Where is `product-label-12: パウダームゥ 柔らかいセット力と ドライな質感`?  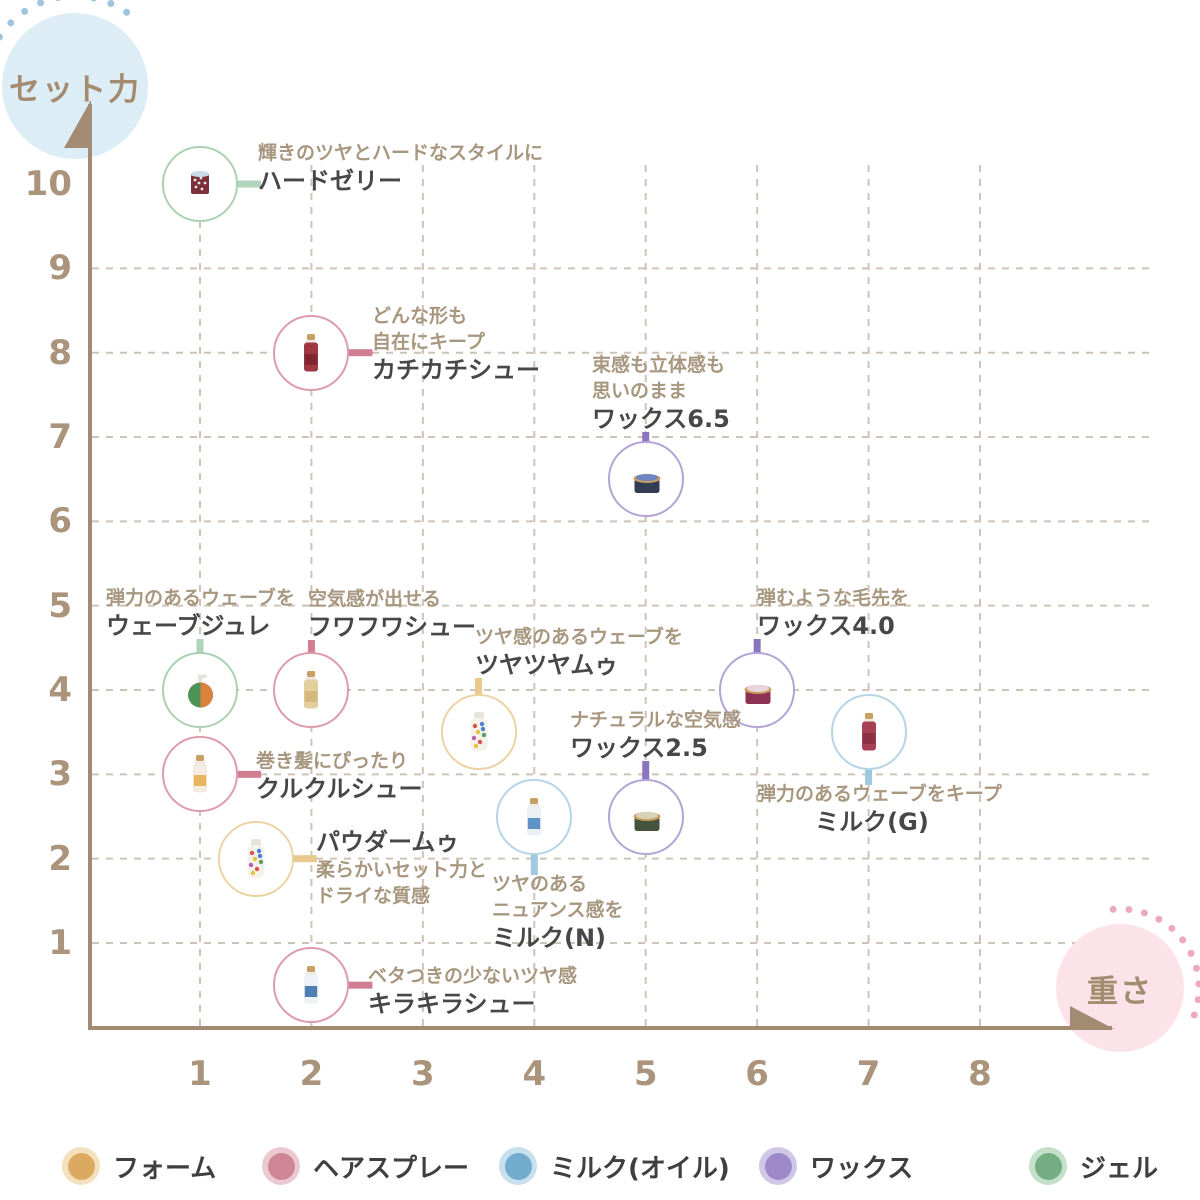
product-label-12: パウダームゥ 柔らかいセット力と ドライな質感 is located at coordinates (401, 868).